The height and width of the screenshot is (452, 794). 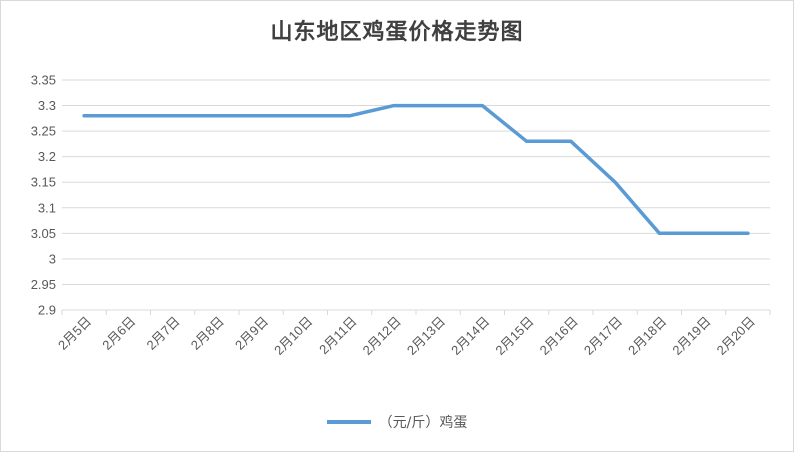 I want to click on x-tick-label: 2月8日, so click(x=207, y=333).